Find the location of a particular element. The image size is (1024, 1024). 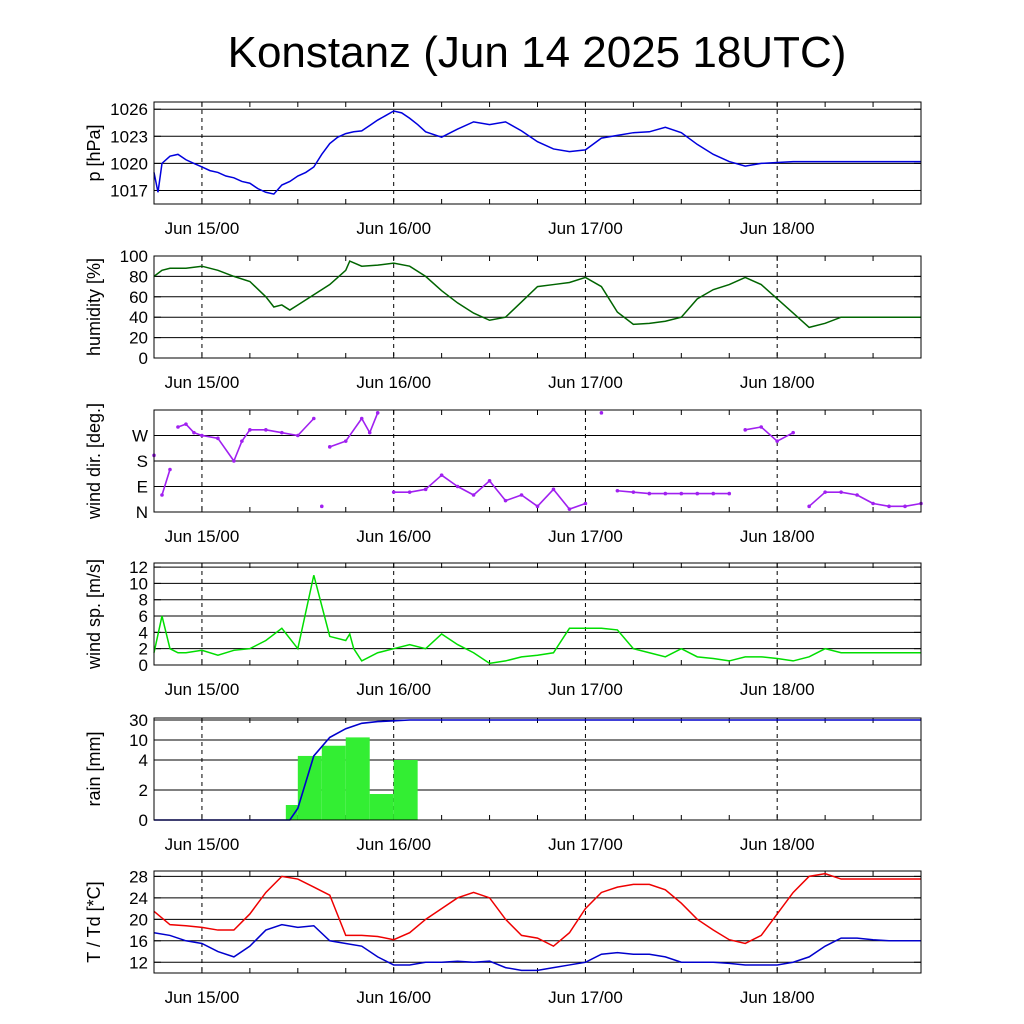

ytick-label: E is located at coordinates (142, 487).